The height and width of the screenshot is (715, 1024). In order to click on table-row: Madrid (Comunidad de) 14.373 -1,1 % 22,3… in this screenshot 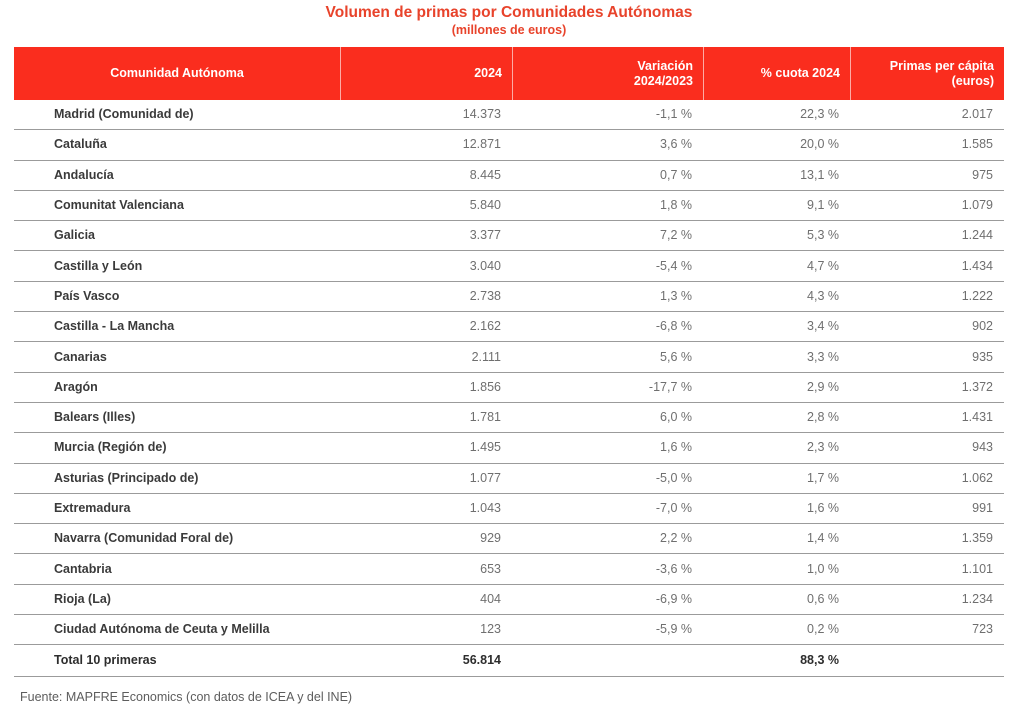, I will do `click(509, 115)`.